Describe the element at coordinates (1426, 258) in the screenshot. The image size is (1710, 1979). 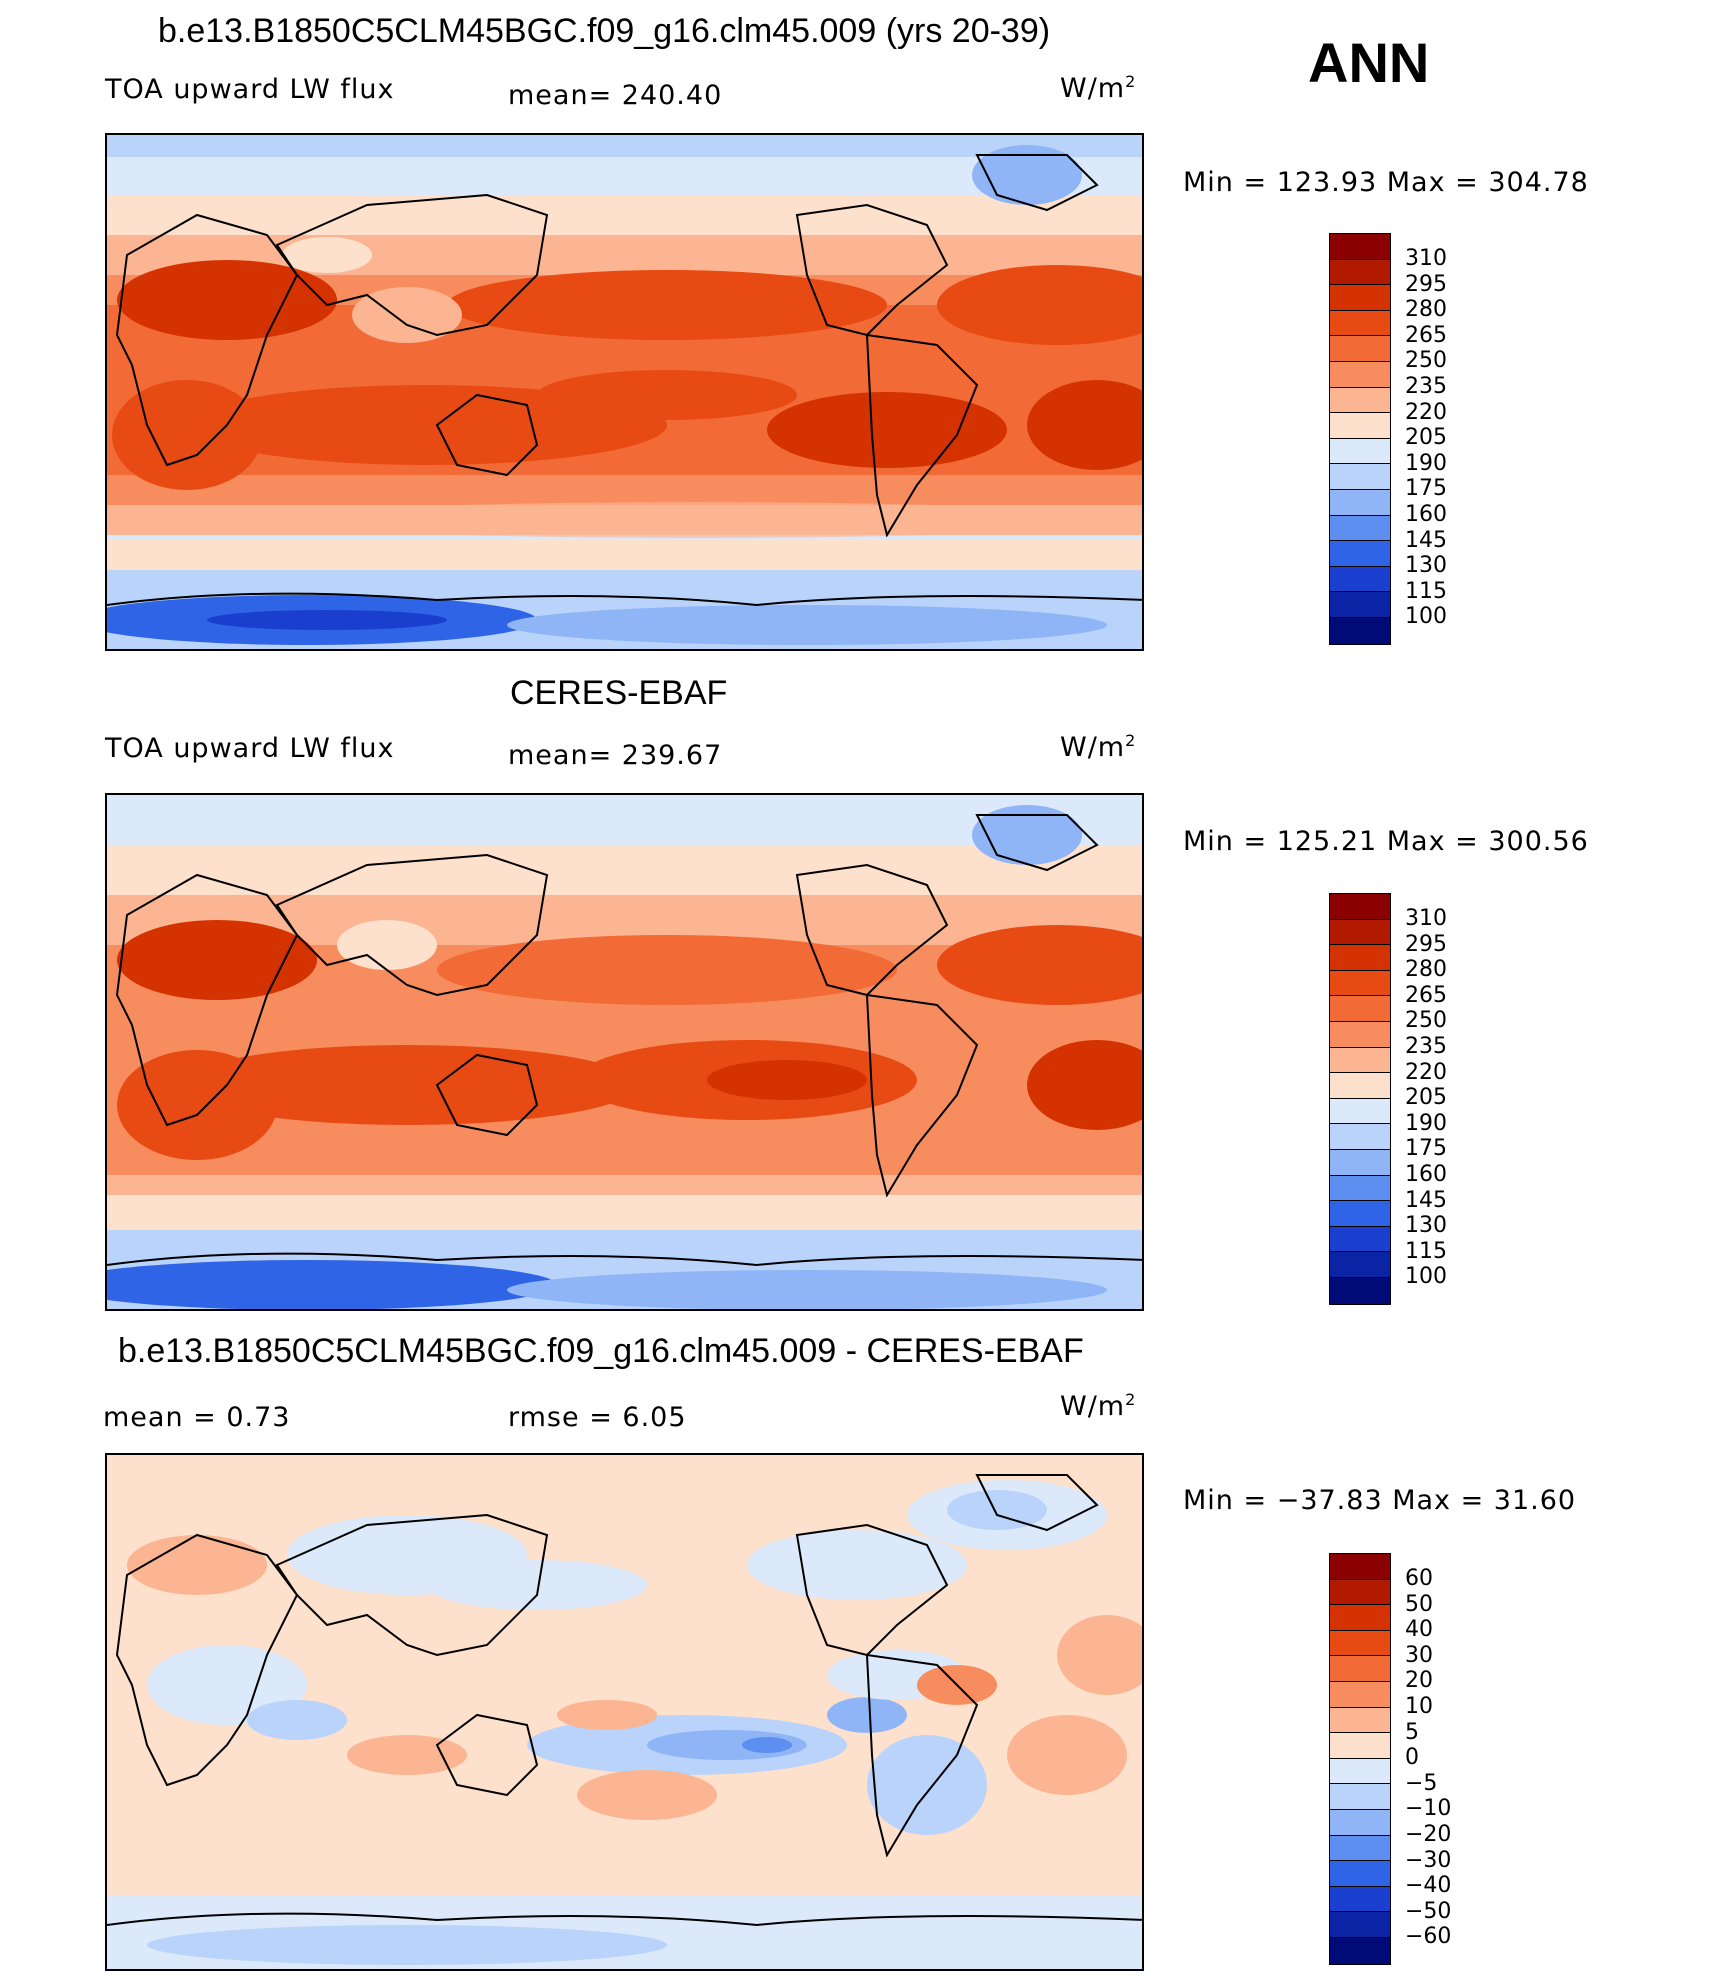
I see `colorbar-tick-label: 310` at that location.